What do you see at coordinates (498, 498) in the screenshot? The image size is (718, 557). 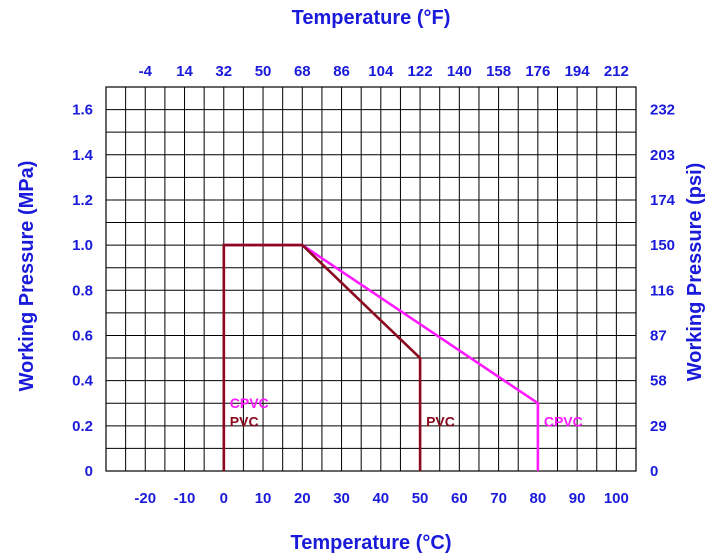 I see `x-tick-label-celsius: 70` at bounding box center [498, 498].